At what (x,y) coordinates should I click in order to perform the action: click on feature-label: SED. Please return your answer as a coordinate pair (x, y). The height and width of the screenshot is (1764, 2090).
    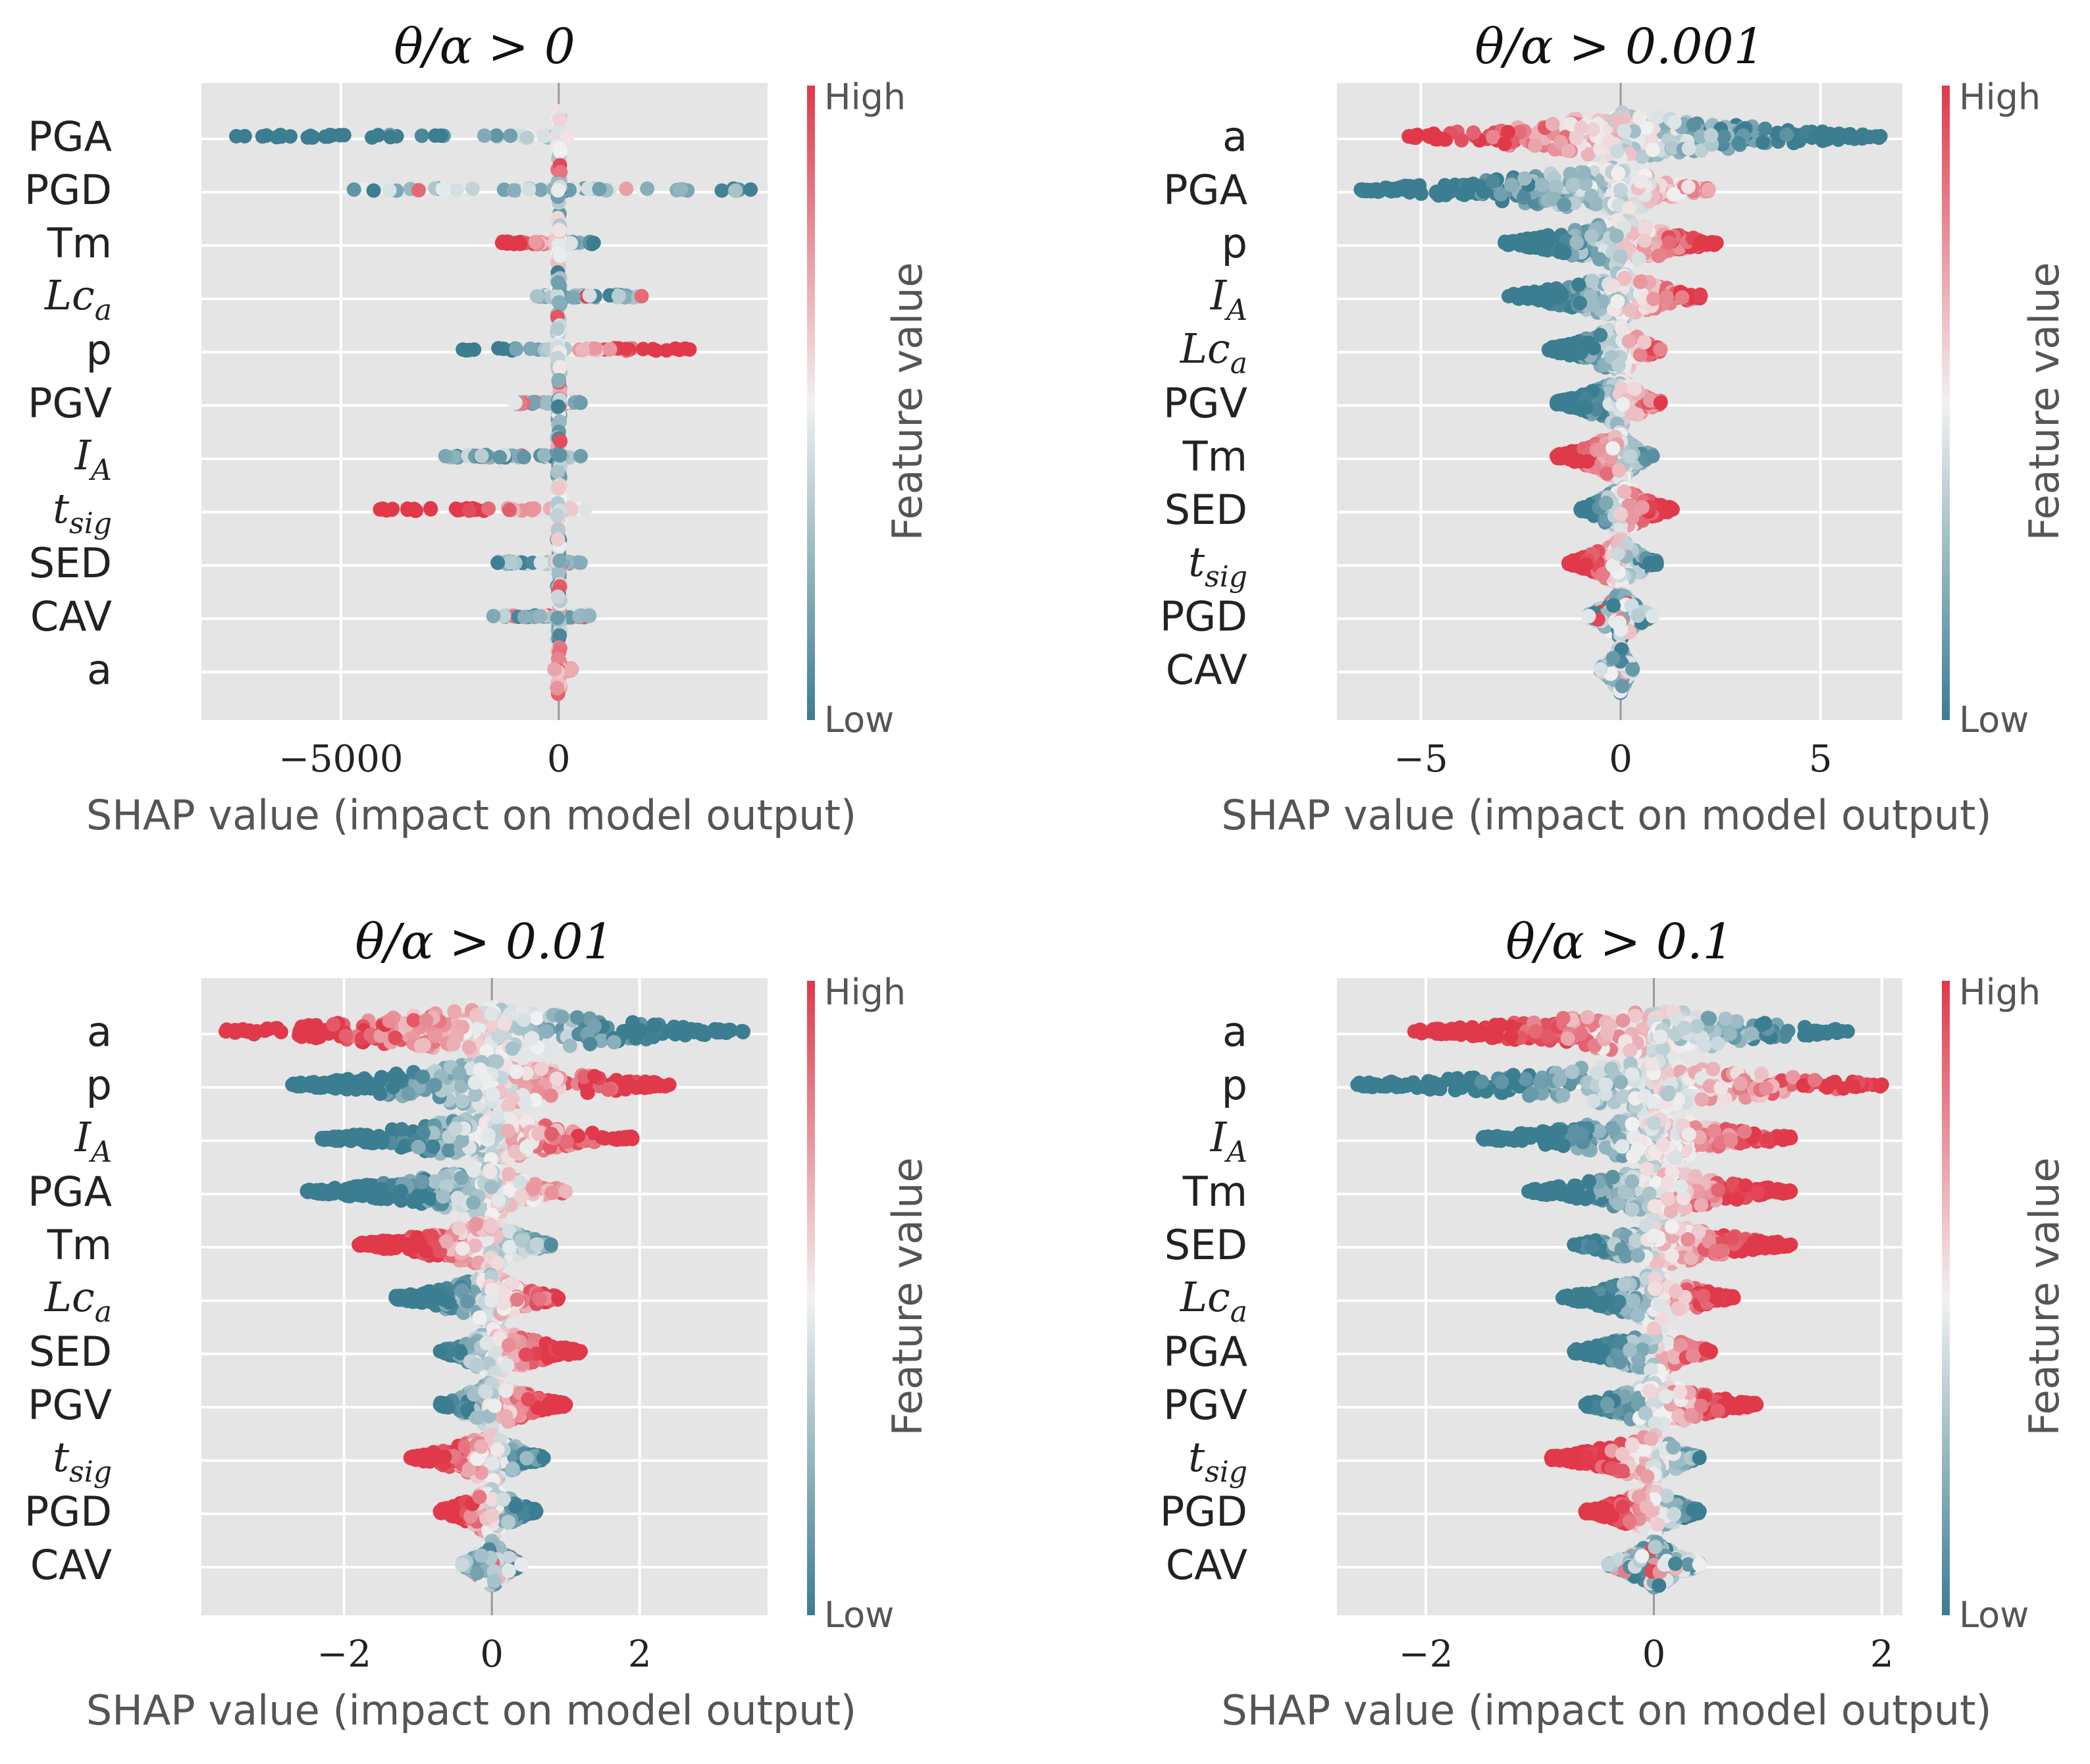
    Looking at the image, I should click on (1205, 510).